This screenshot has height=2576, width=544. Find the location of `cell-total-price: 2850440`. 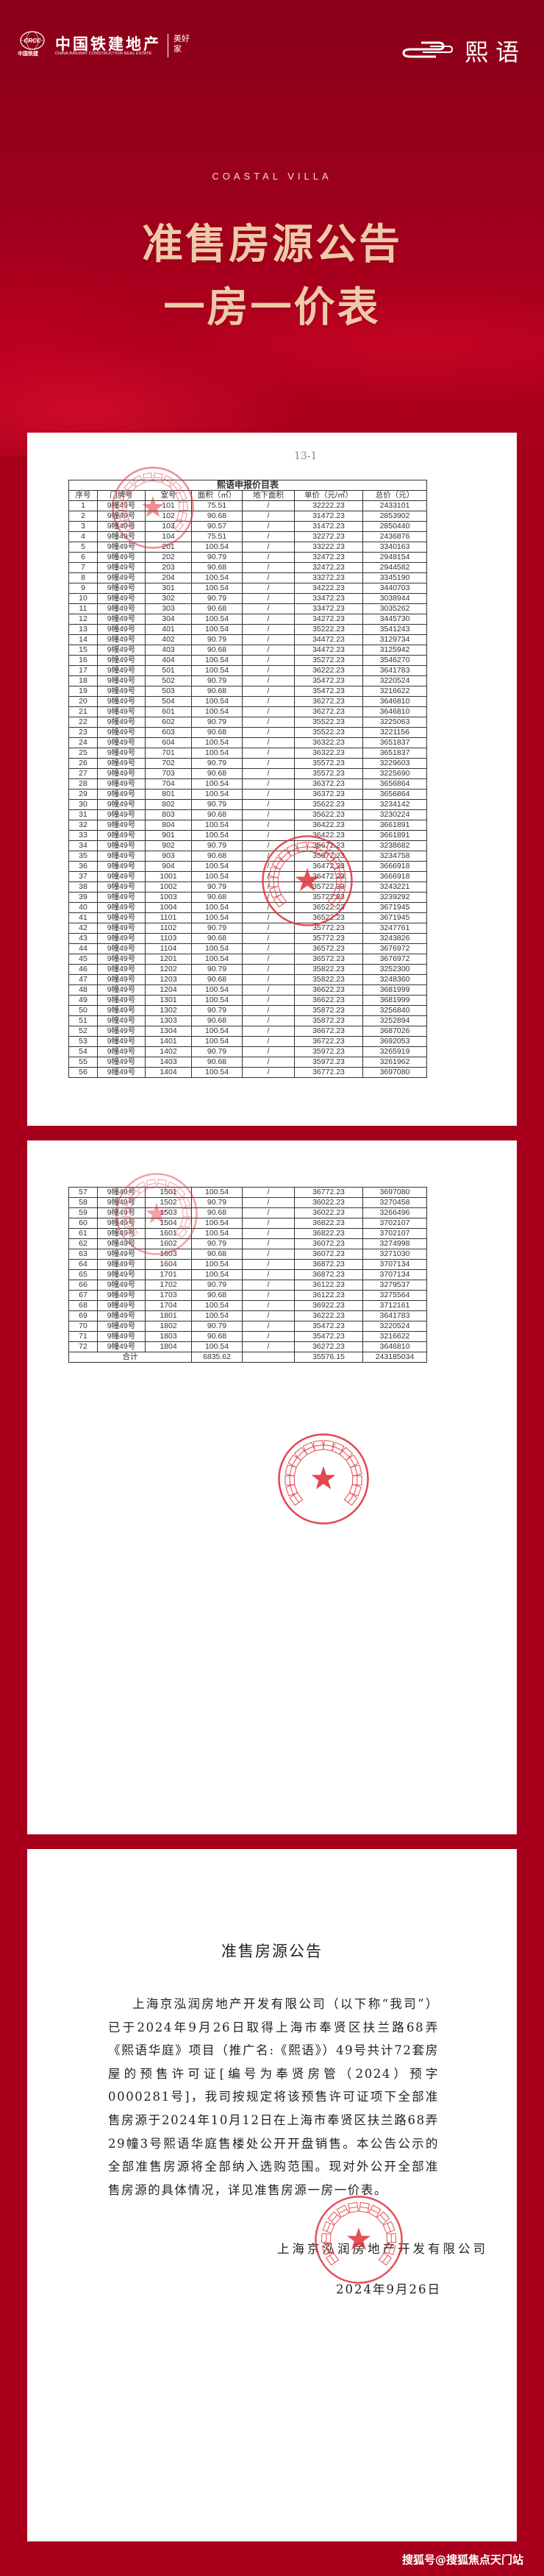

cell-total-price: 2850440 is located at coordinates (395, 526).